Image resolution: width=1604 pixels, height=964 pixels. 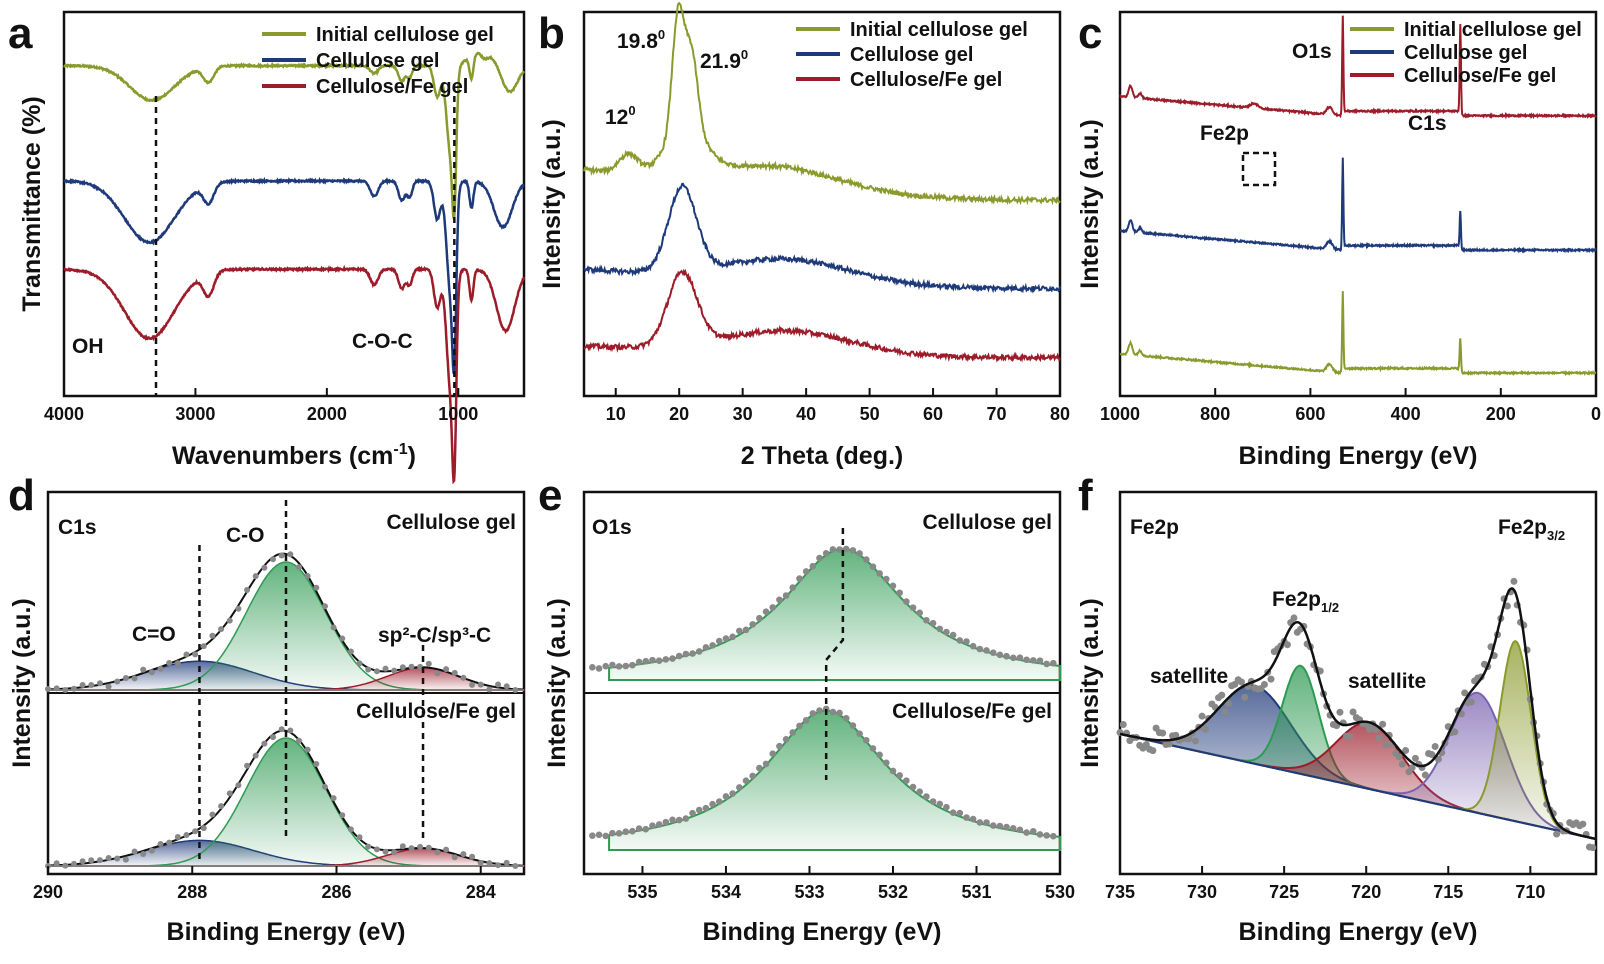 I want to click on panel-f-frame, so click(x=1358, y=683).